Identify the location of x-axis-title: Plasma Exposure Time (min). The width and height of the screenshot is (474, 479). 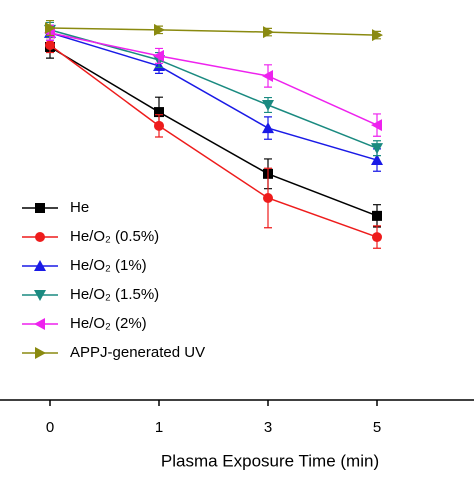
(270, 460).